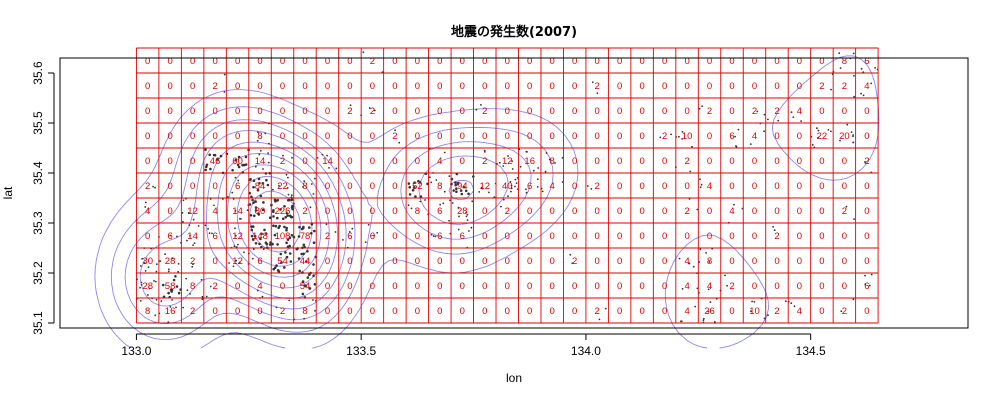 Image resolution: width=1000 pixels, height=400 pixels. I want to click on cell-count-label: 28, so click(170, 261).